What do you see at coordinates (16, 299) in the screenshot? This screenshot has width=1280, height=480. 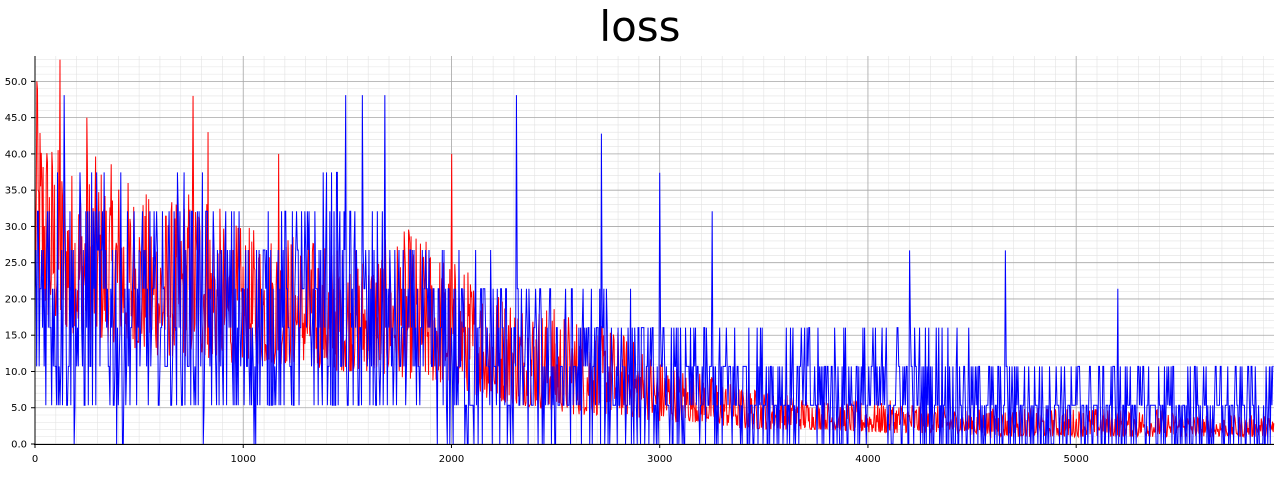 I see `y-tick-label: 20.0` at bounding box center [16, 299].